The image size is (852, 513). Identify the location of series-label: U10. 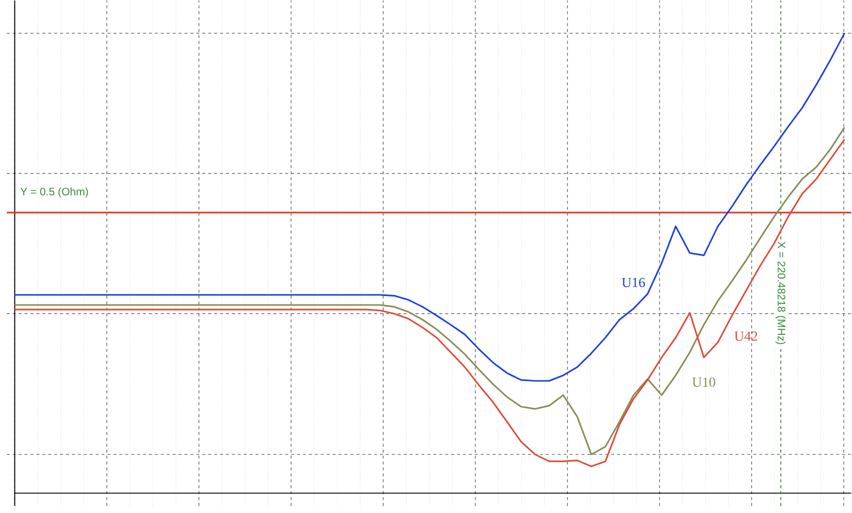
(704, 382).